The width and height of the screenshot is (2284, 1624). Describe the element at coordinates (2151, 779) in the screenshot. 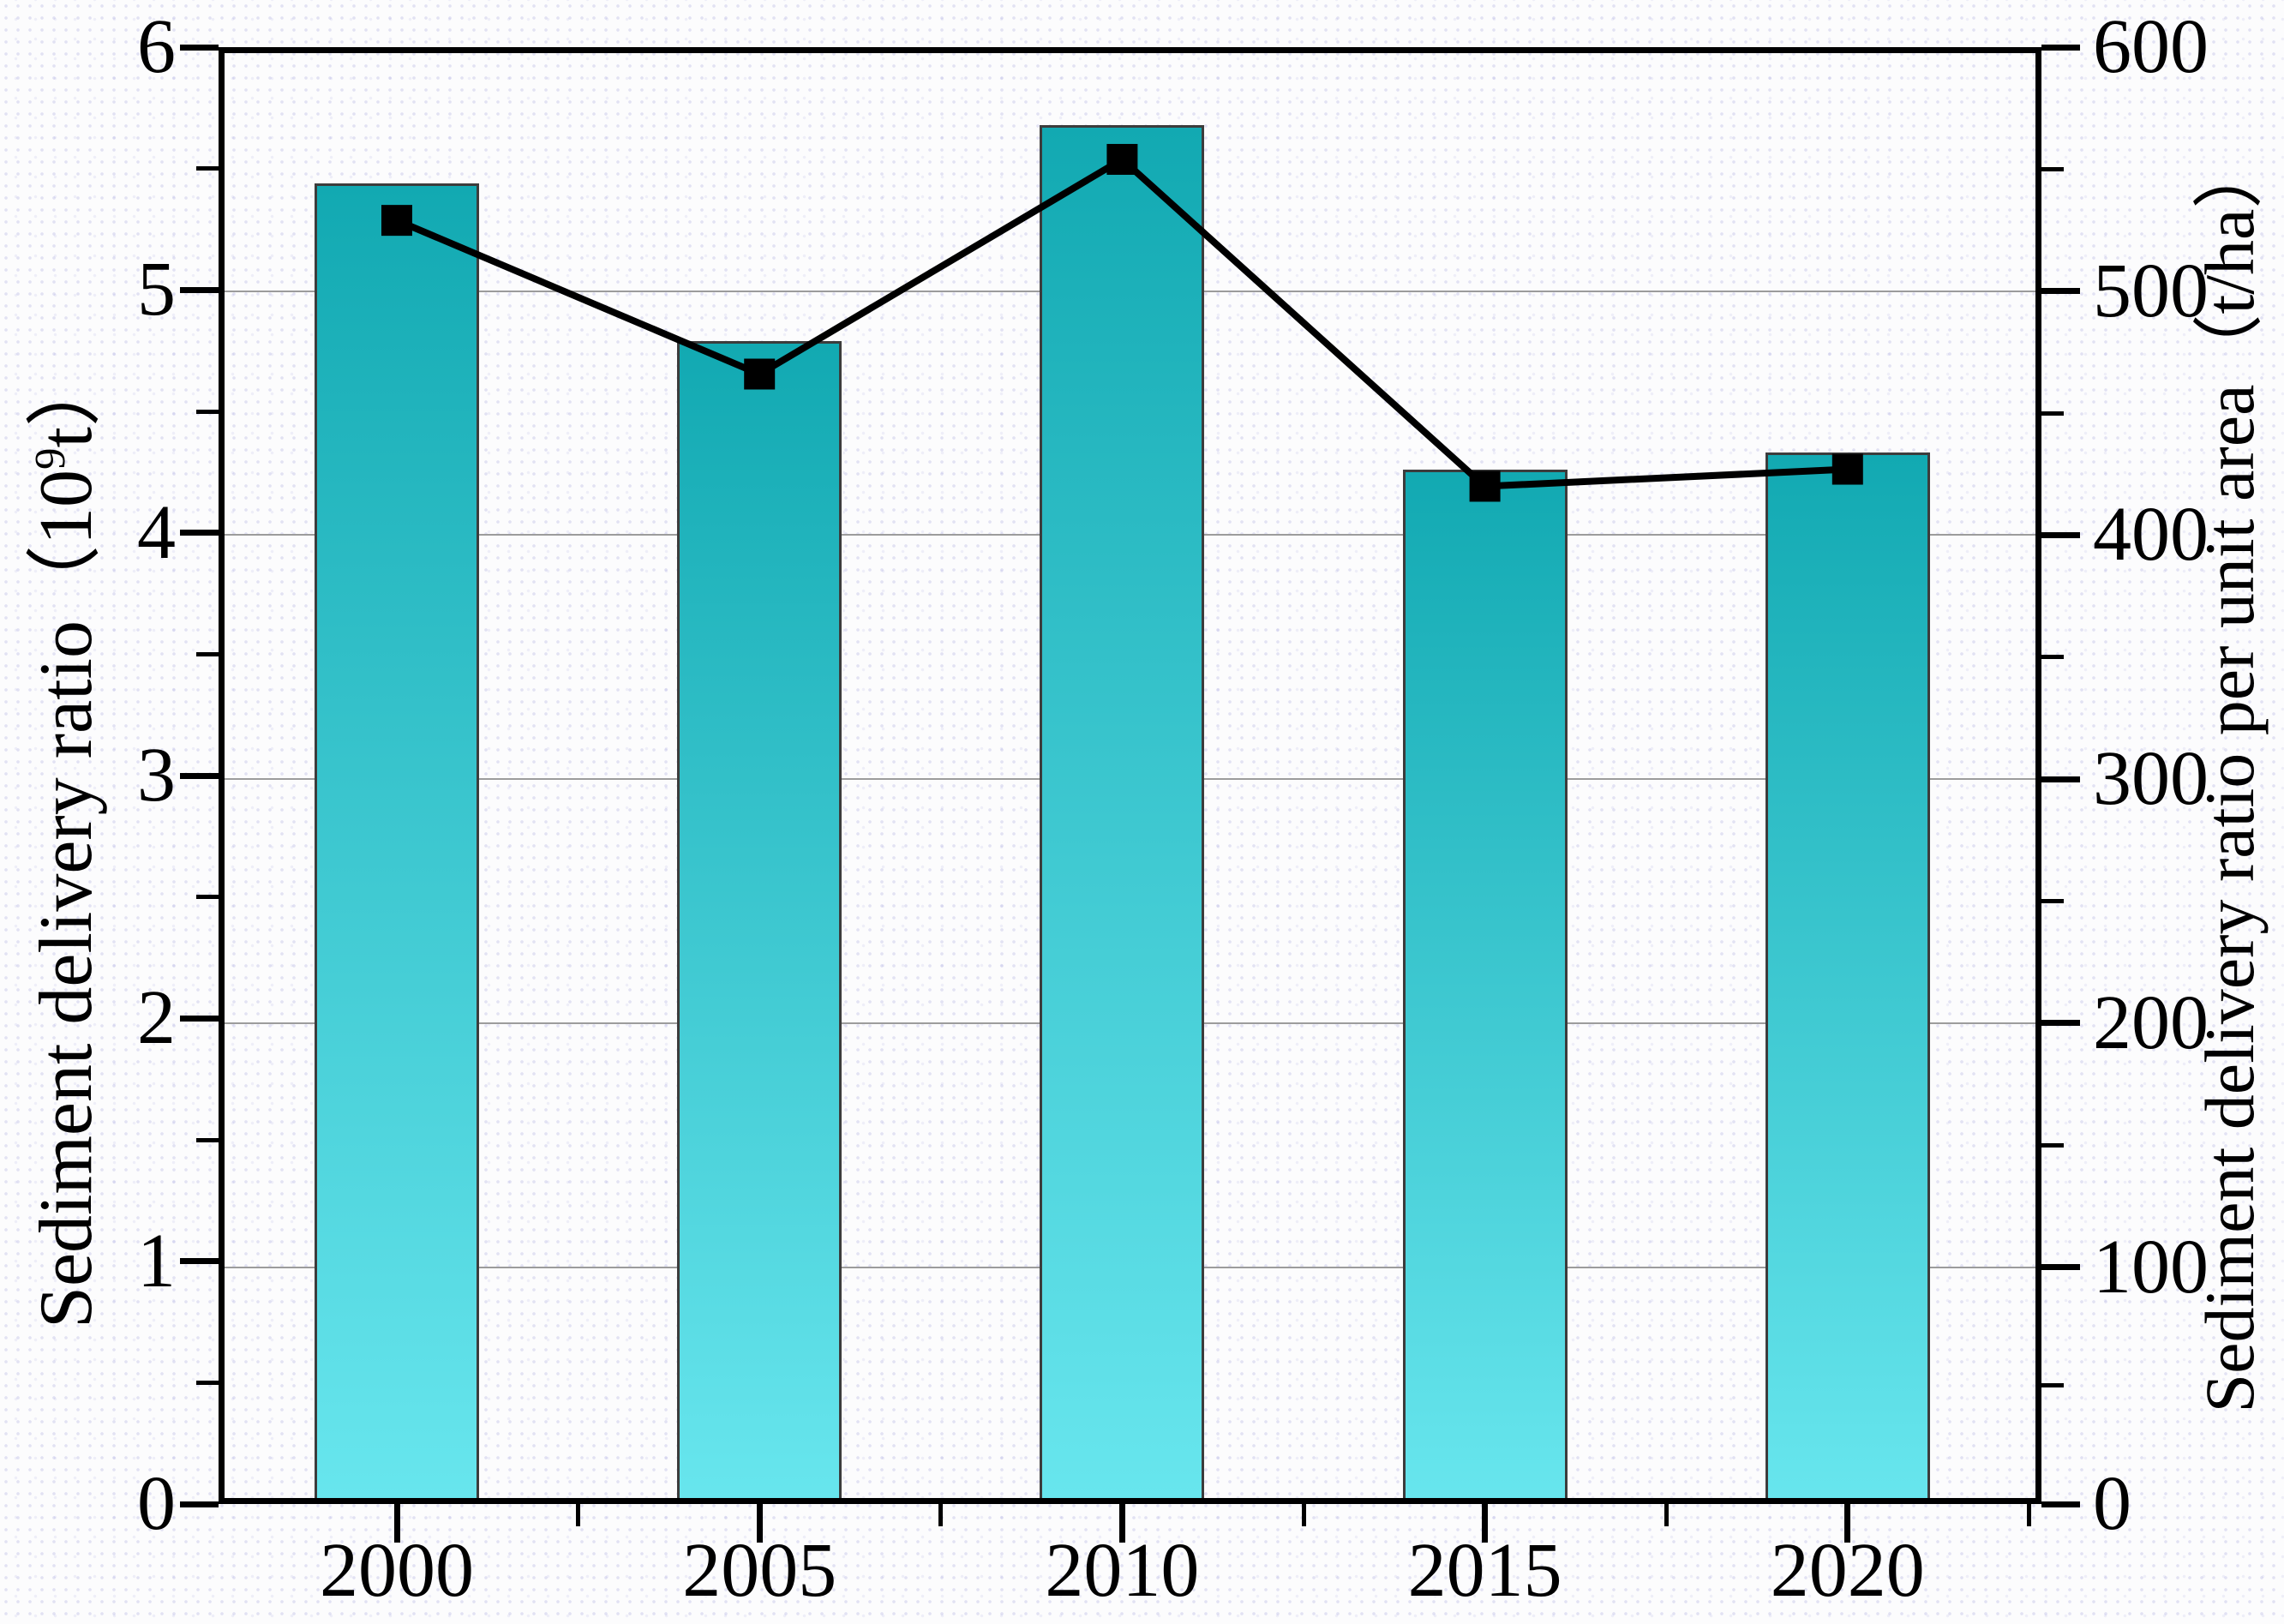

I see `right-axis-tick-label-300: 300` at that location.